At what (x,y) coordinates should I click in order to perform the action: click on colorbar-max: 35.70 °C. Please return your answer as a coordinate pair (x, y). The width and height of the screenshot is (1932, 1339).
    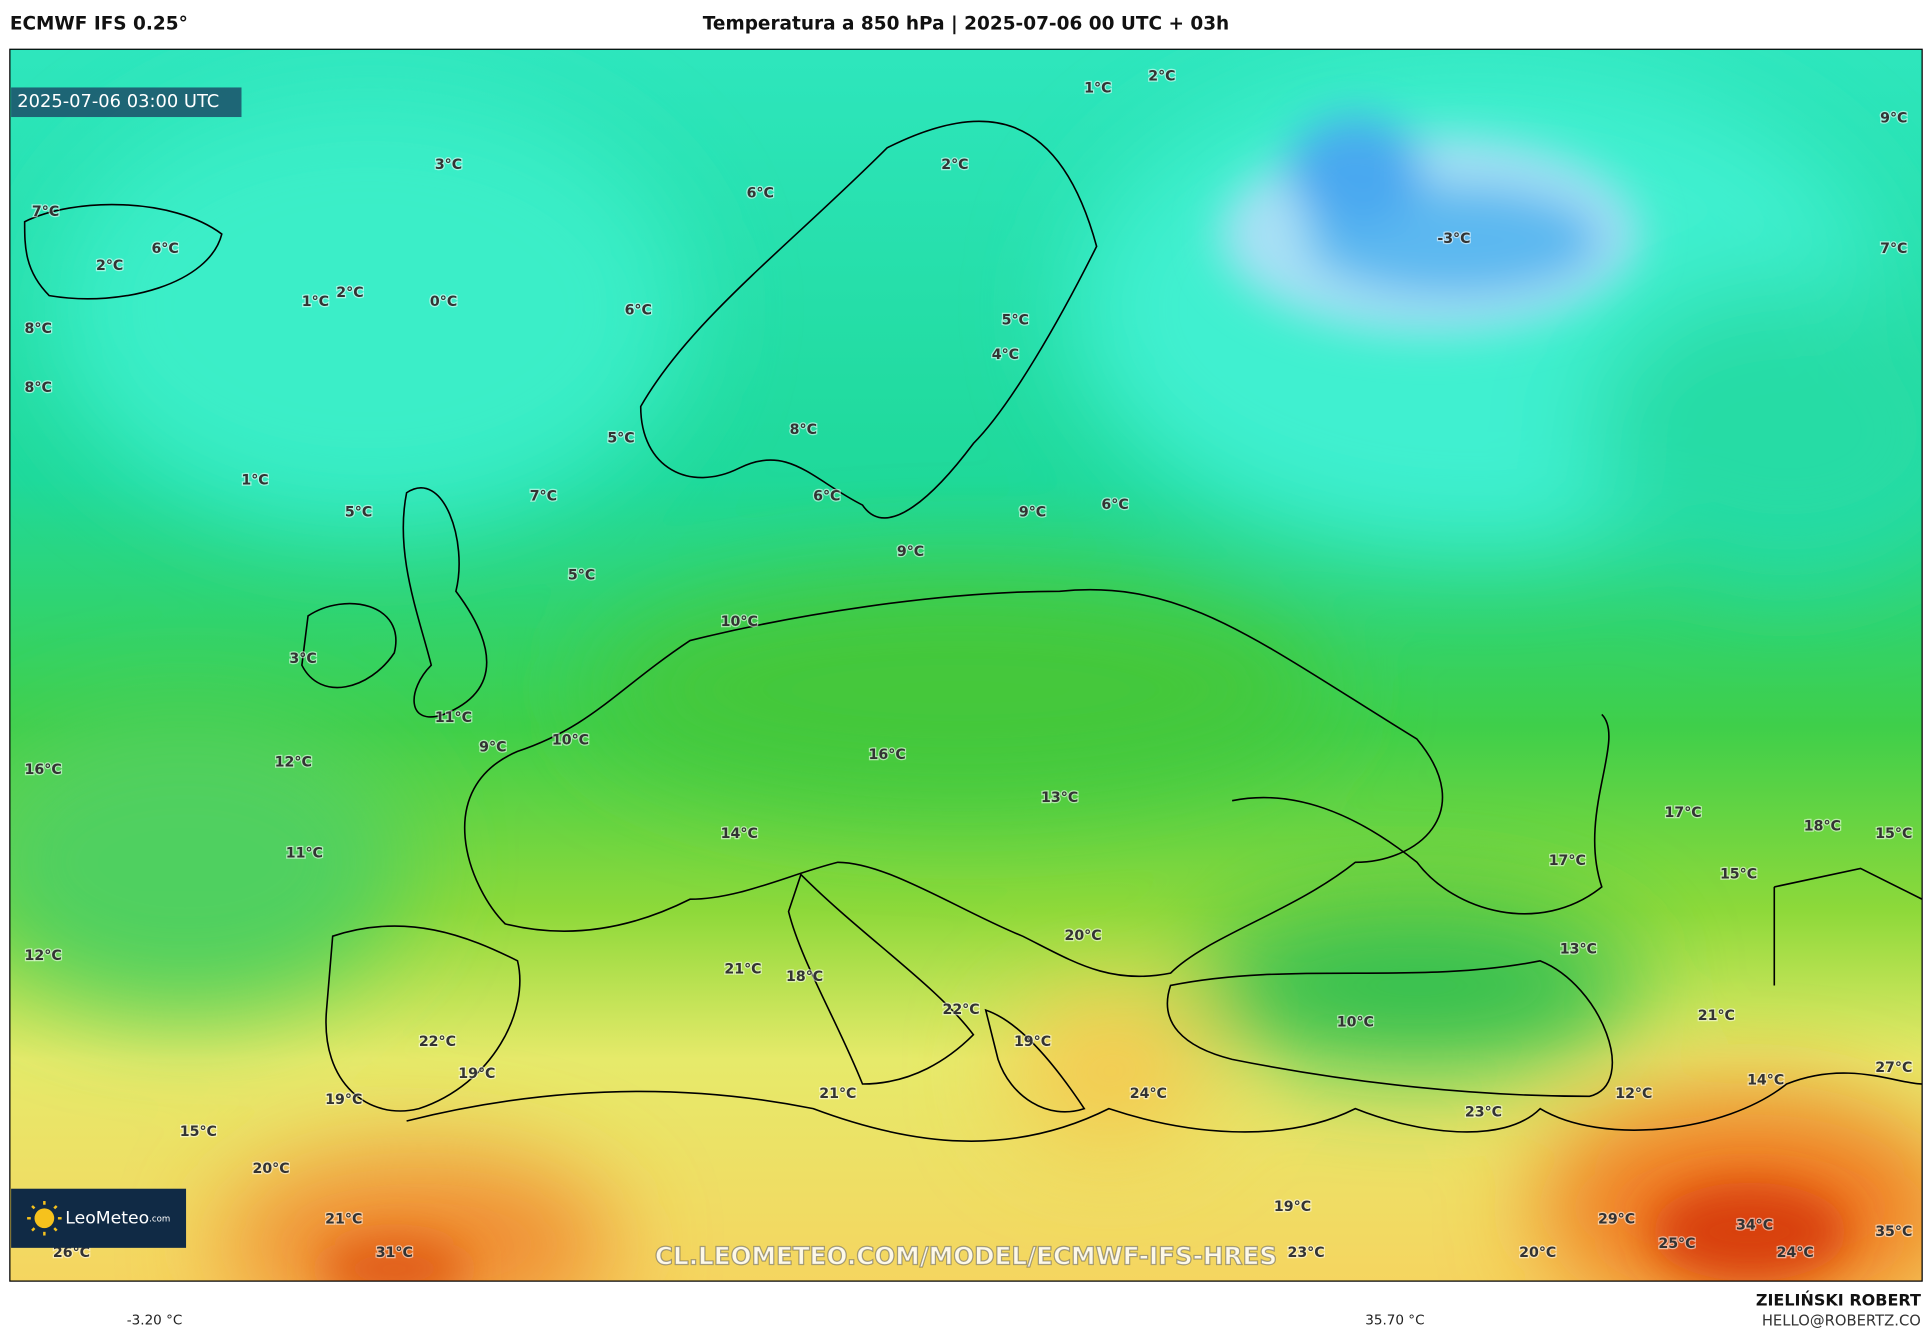
    Looking at the image, I should click on (1394, 1321).